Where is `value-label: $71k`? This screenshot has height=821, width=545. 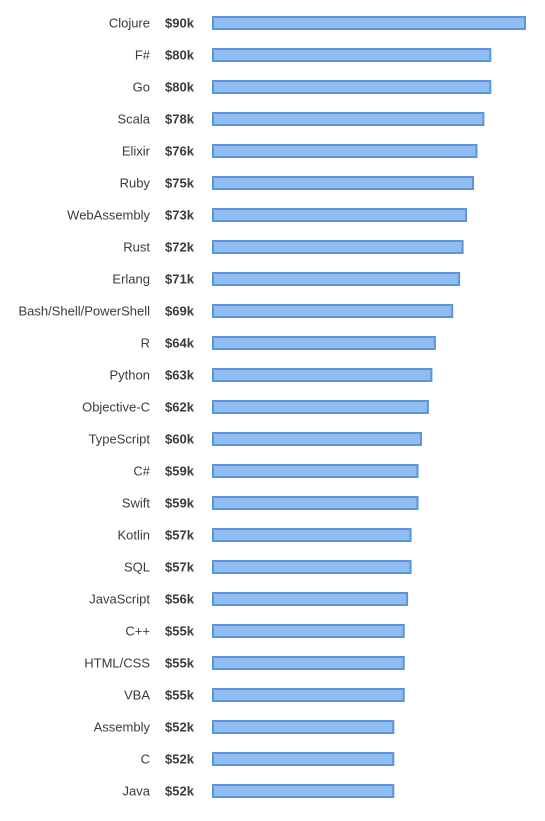 value-label: $71k is located at coordinates (180, 279).